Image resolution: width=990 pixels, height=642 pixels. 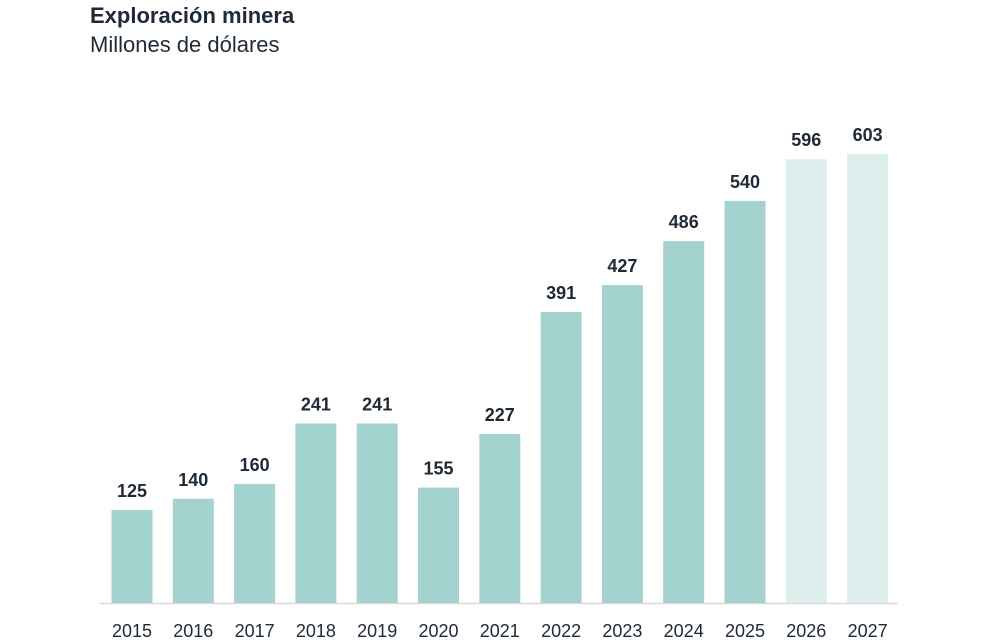 I want to click on value-label-2022: 391, so click(x=561, y=293).